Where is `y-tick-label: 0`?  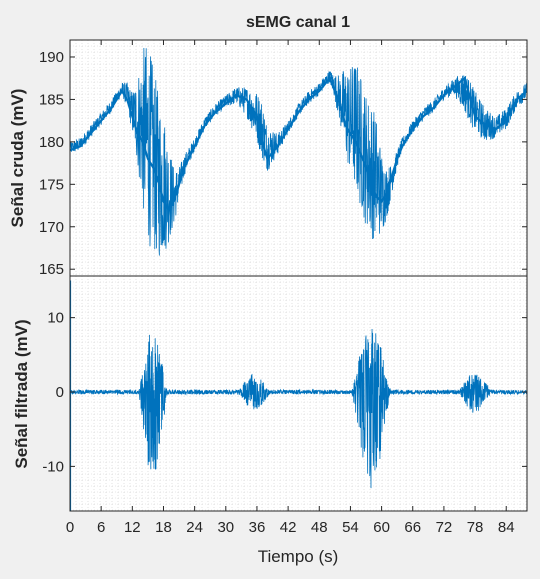 y-tick-label: 0 is located at coordinates (60, 392).